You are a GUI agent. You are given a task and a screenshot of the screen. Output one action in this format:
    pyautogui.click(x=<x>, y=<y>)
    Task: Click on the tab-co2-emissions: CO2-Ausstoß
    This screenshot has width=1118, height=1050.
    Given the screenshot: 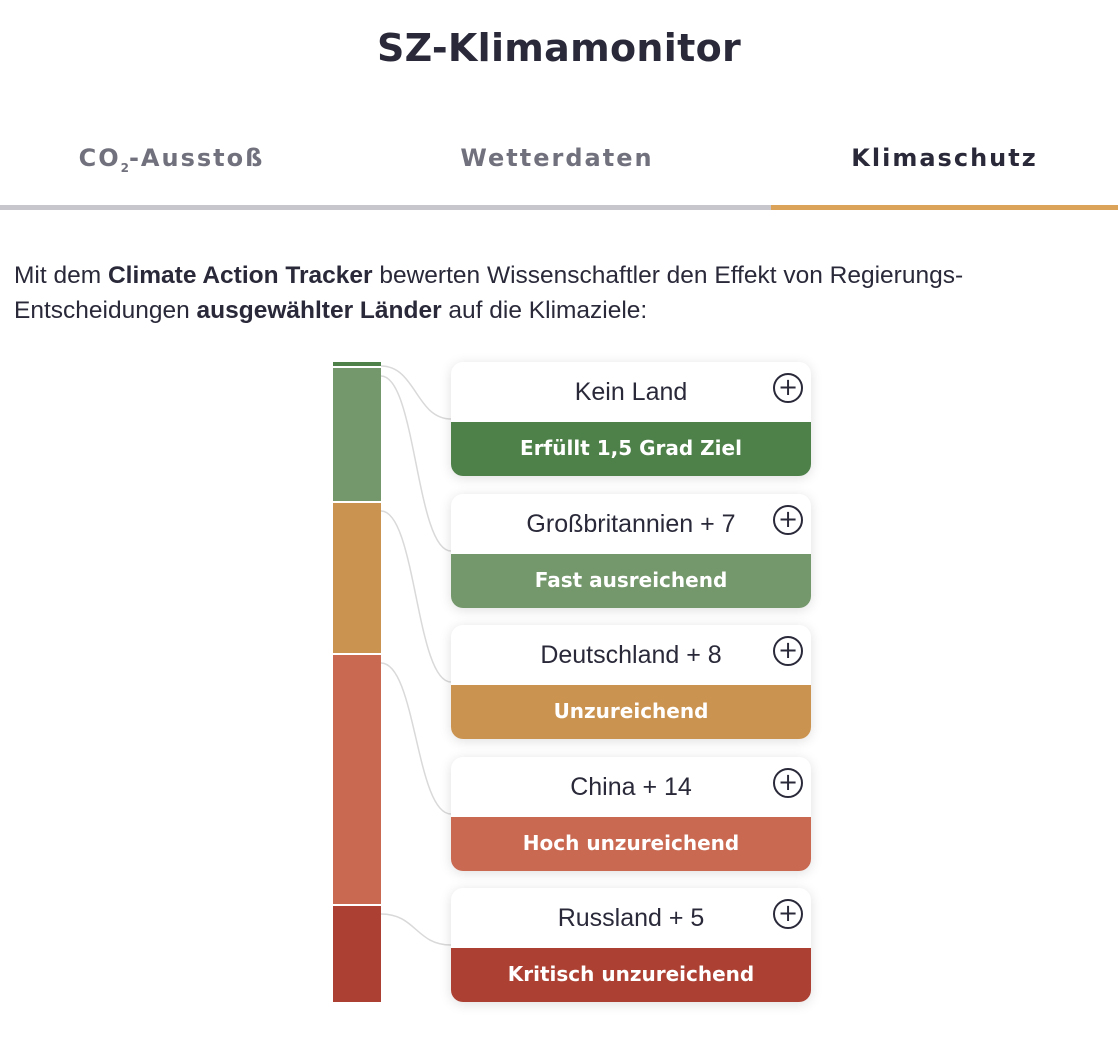 What is the action you would take?
    pyautogui.click(x=171, y=170)
    